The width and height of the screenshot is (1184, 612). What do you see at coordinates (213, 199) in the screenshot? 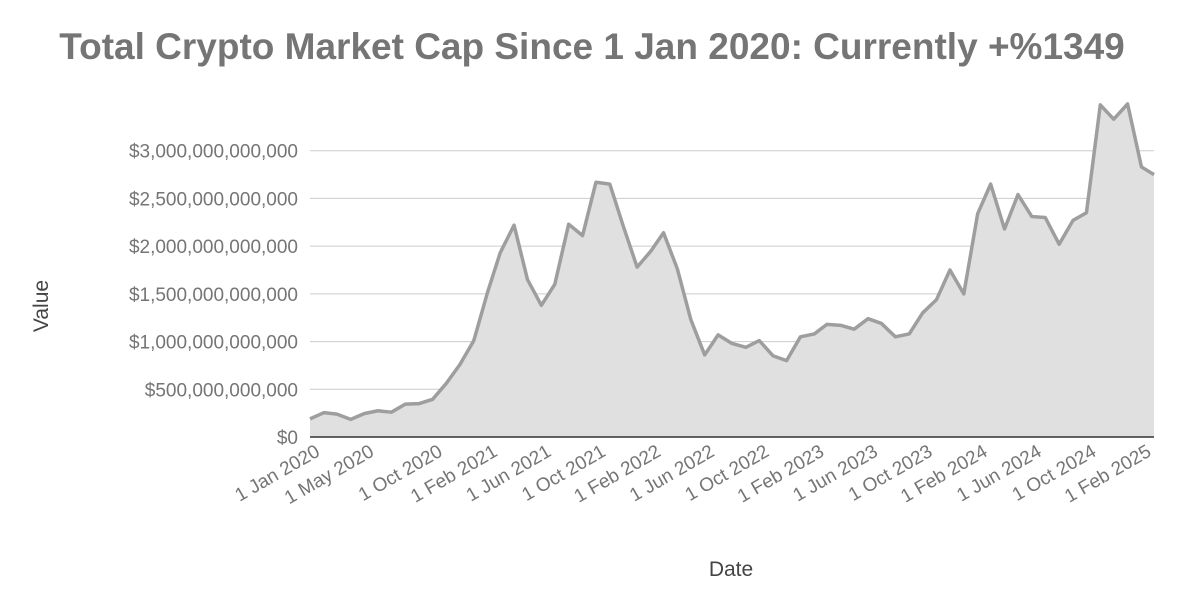
I see `y-tick-label: $2,500,000,000,000` at bounding box center [213, 199].